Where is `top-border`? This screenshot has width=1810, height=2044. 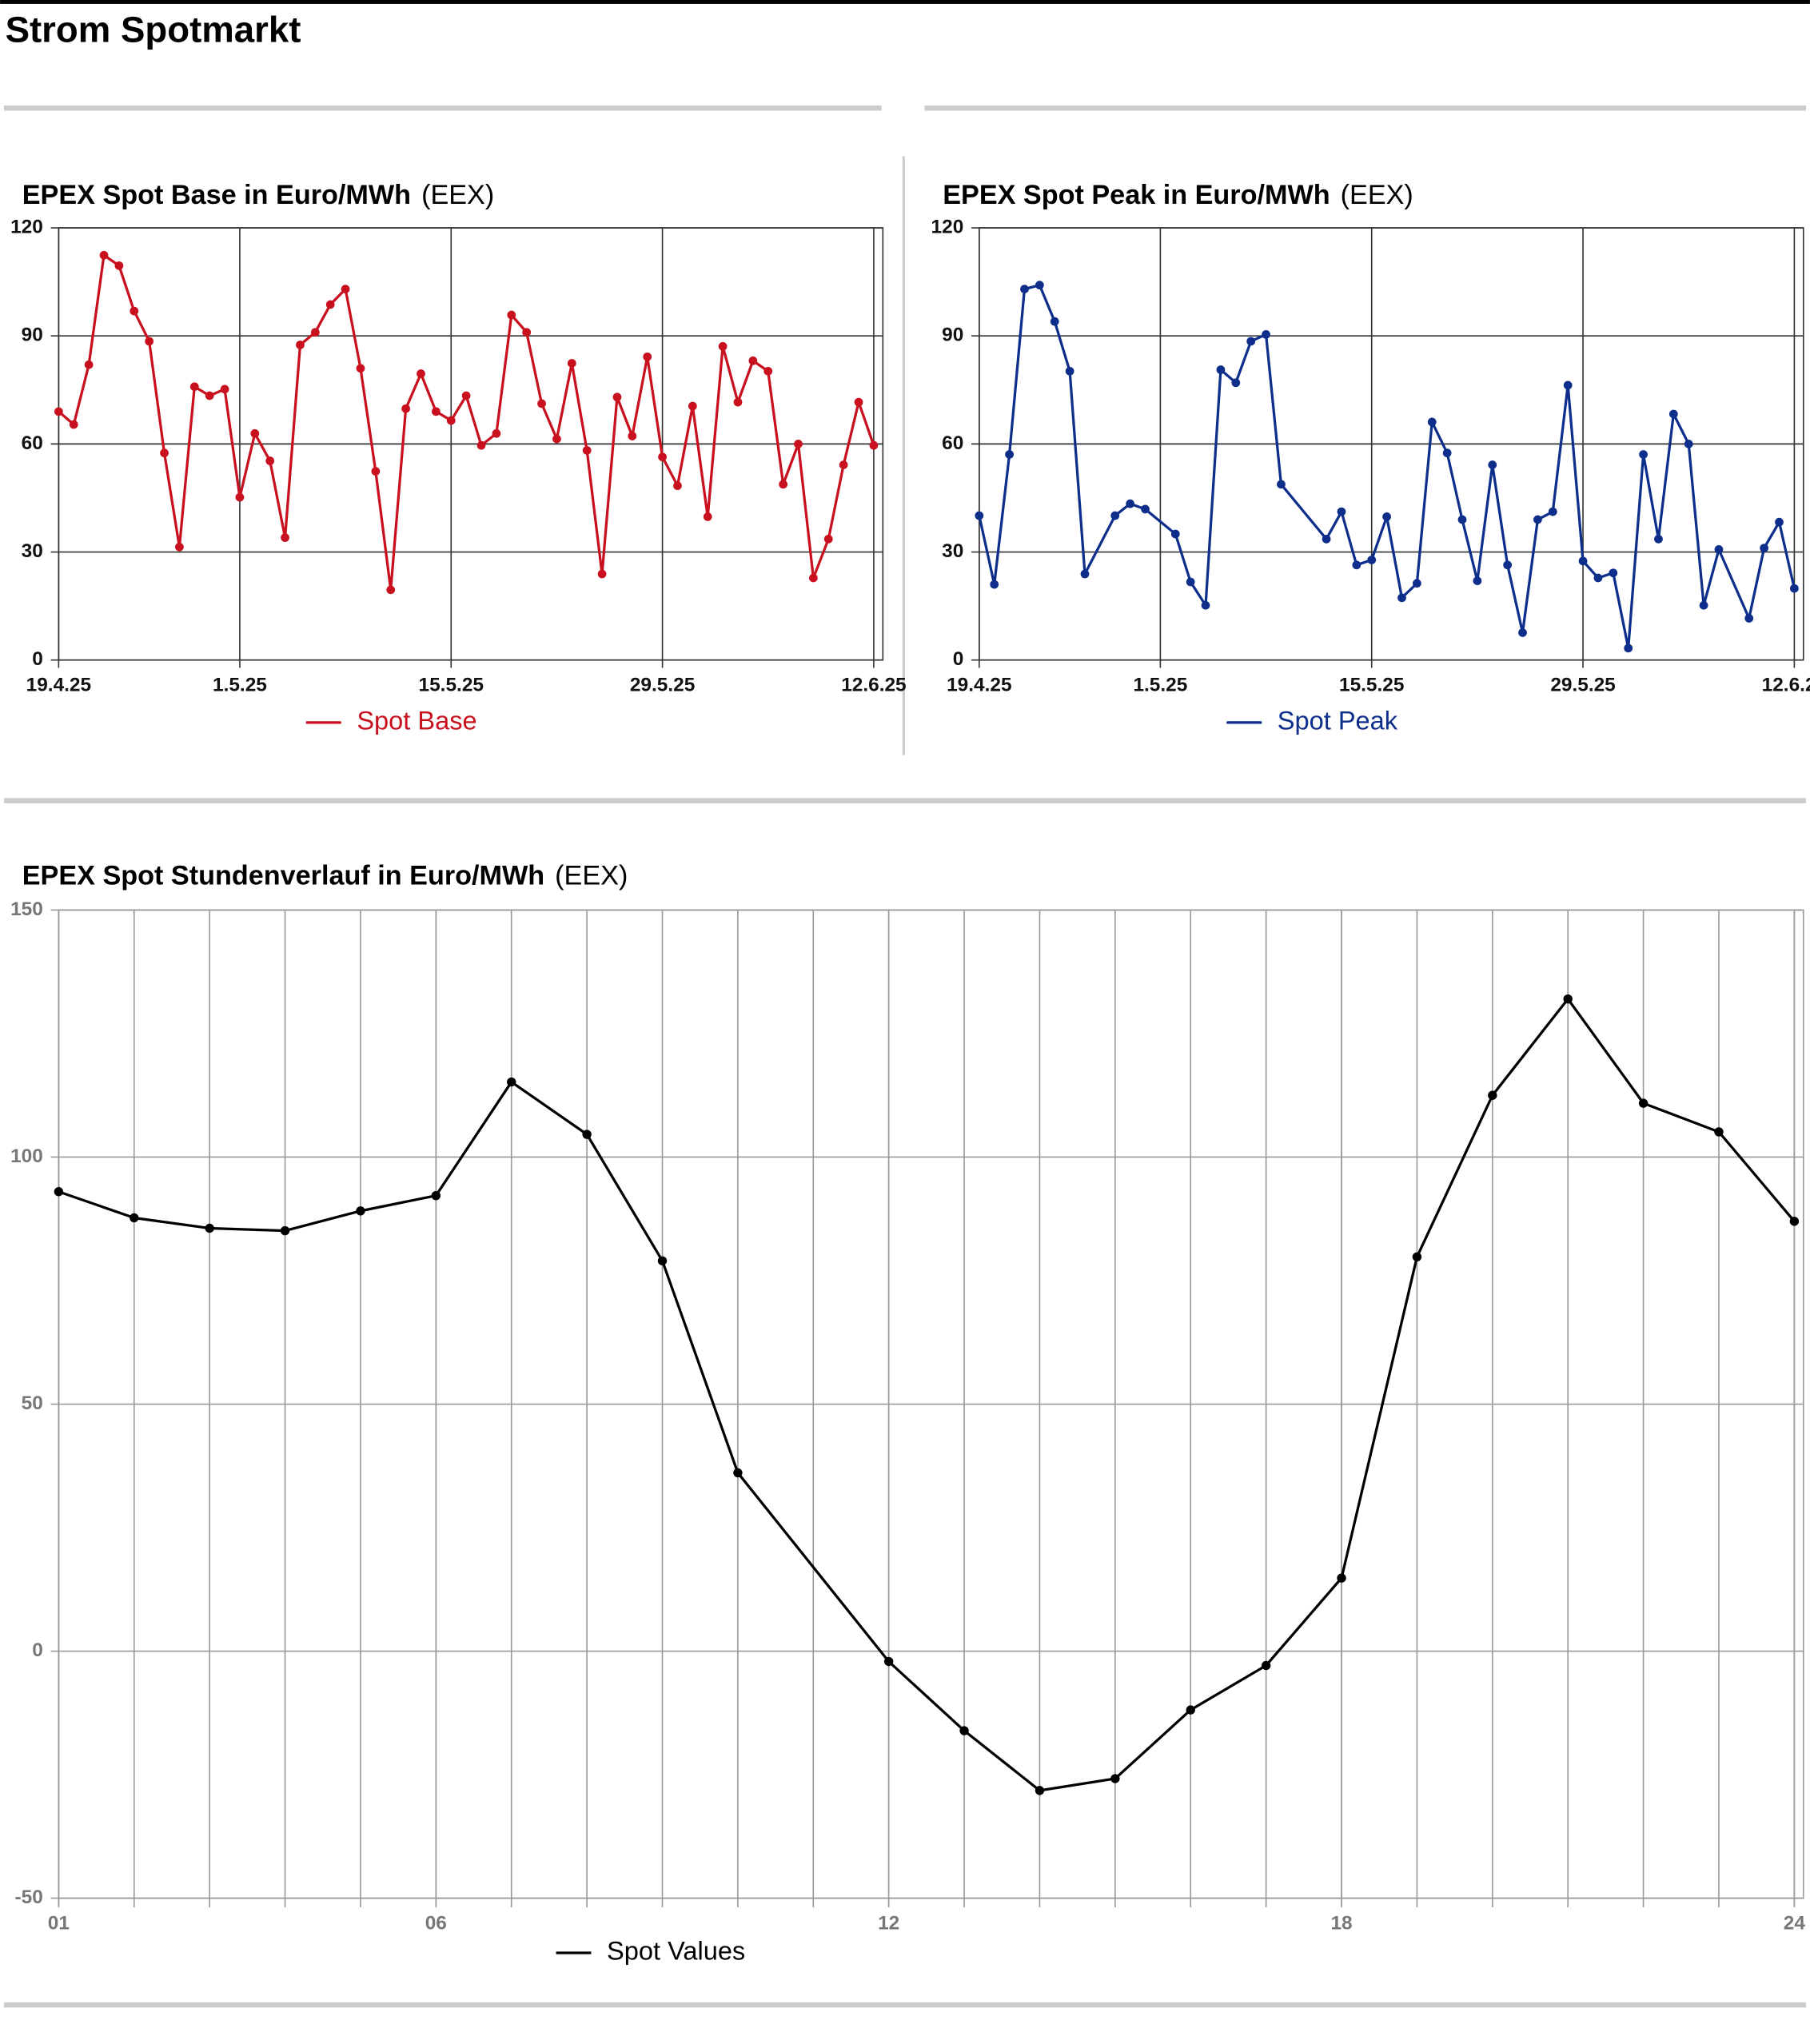
top-border is located at coordinates (905, 2).